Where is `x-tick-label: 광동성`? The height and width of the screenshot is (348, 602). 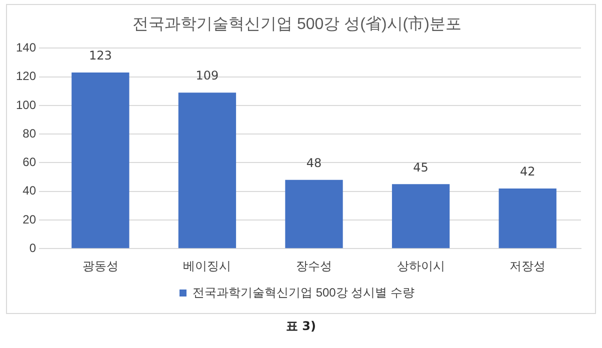
x-tick-label: 광동성 is located at coordinates (100, 266).